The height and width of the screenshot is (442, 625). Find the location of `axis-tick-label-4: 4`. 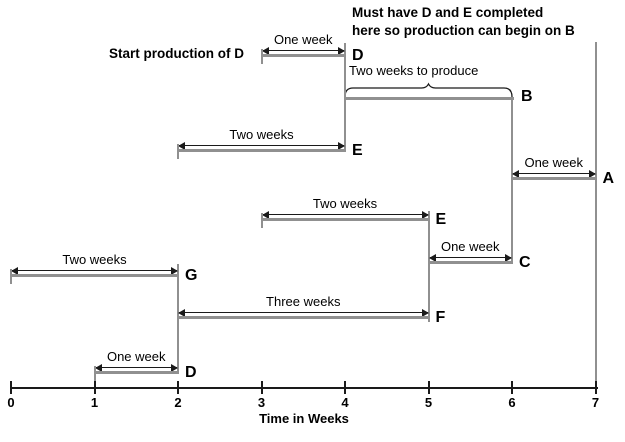

axis-tick-label-4: 4 is located at coordinates (345, 402).